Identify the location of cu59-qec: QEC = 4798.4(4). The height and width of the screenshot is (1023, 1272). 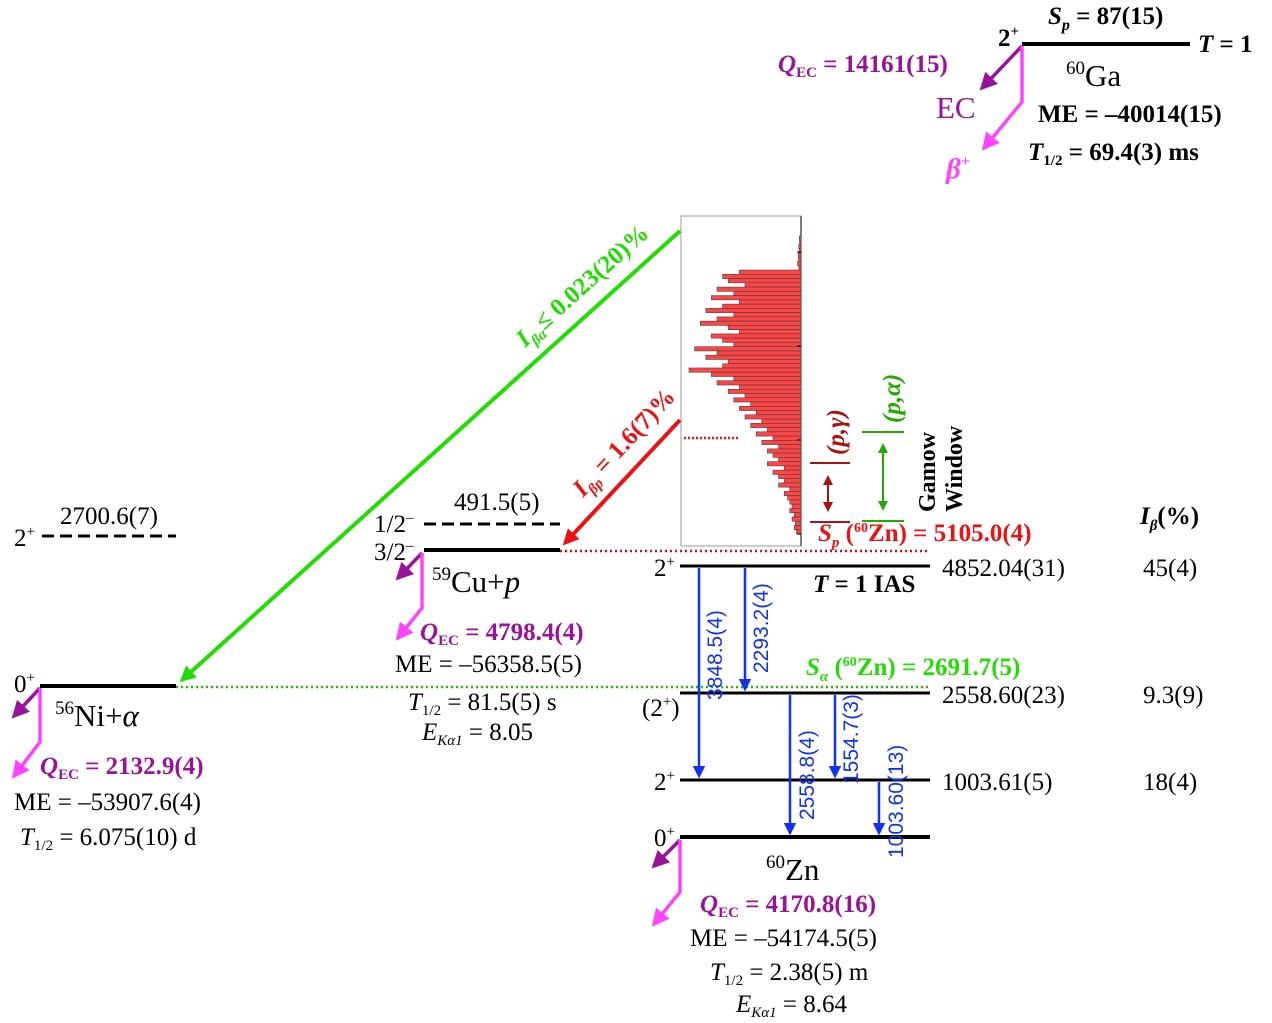
(502, 634).